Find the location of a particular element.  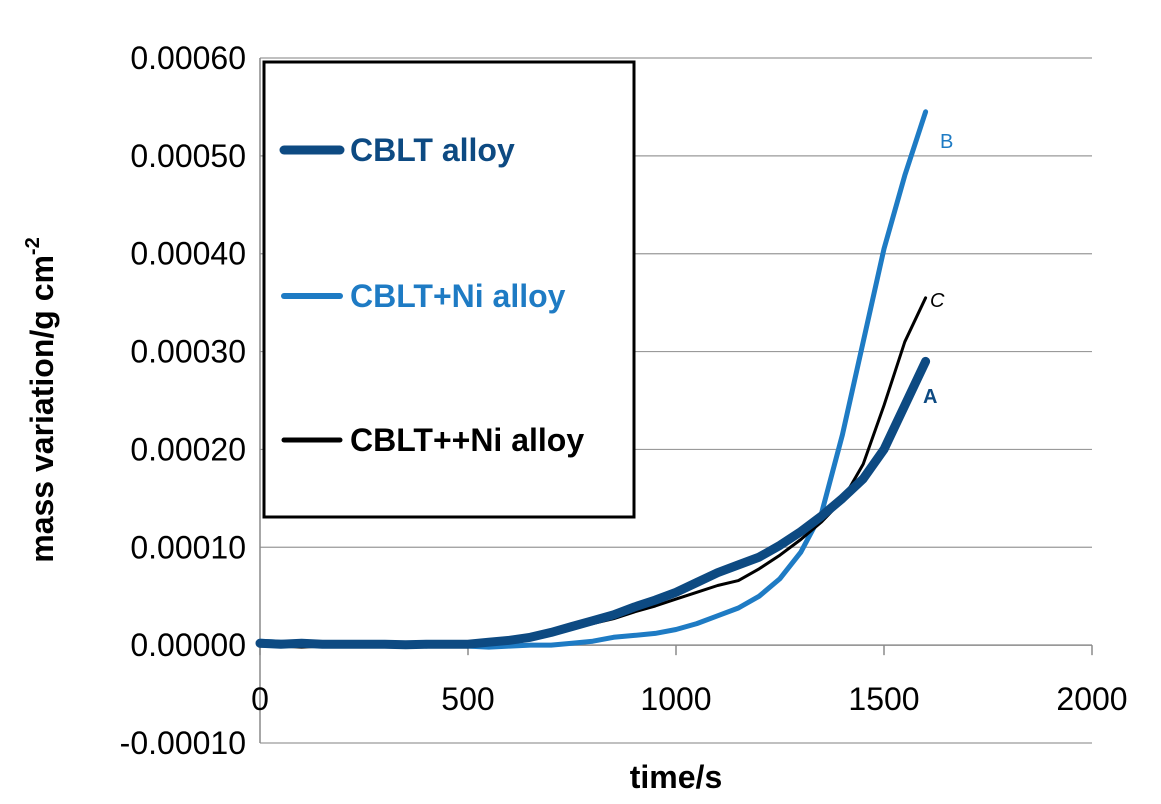

y-tick-label: 0.00010 is located at coordinates (188, 547).